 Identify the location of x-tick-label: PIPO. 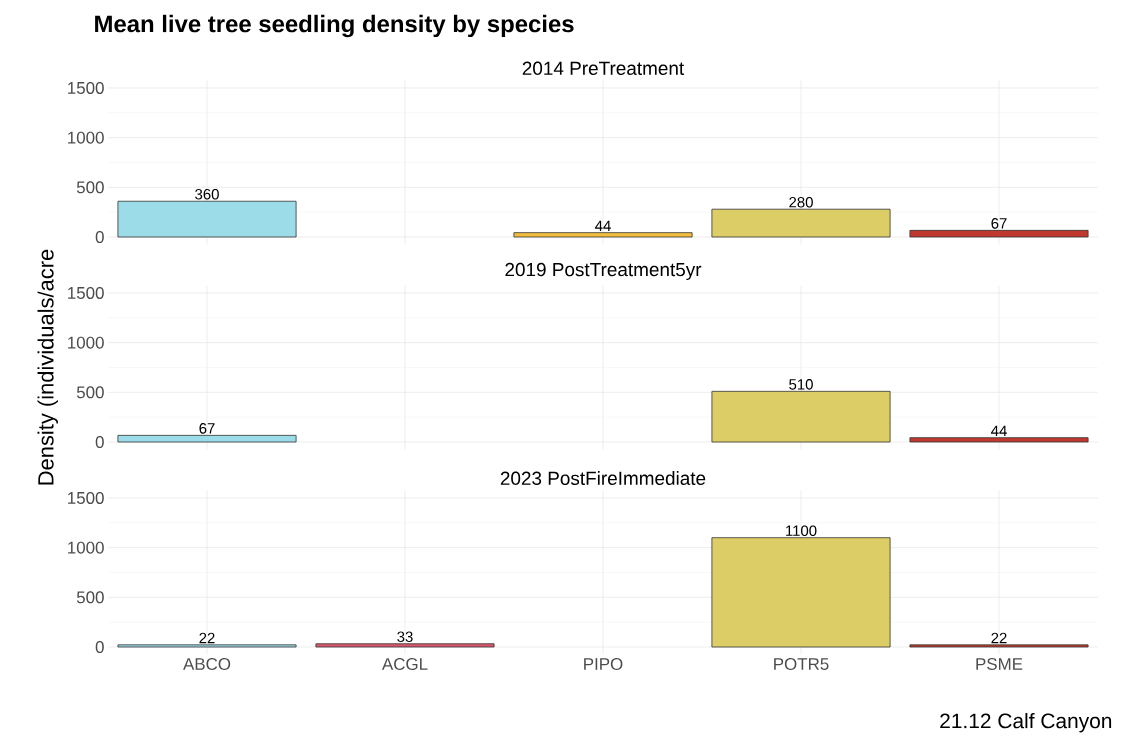
(603, 664).